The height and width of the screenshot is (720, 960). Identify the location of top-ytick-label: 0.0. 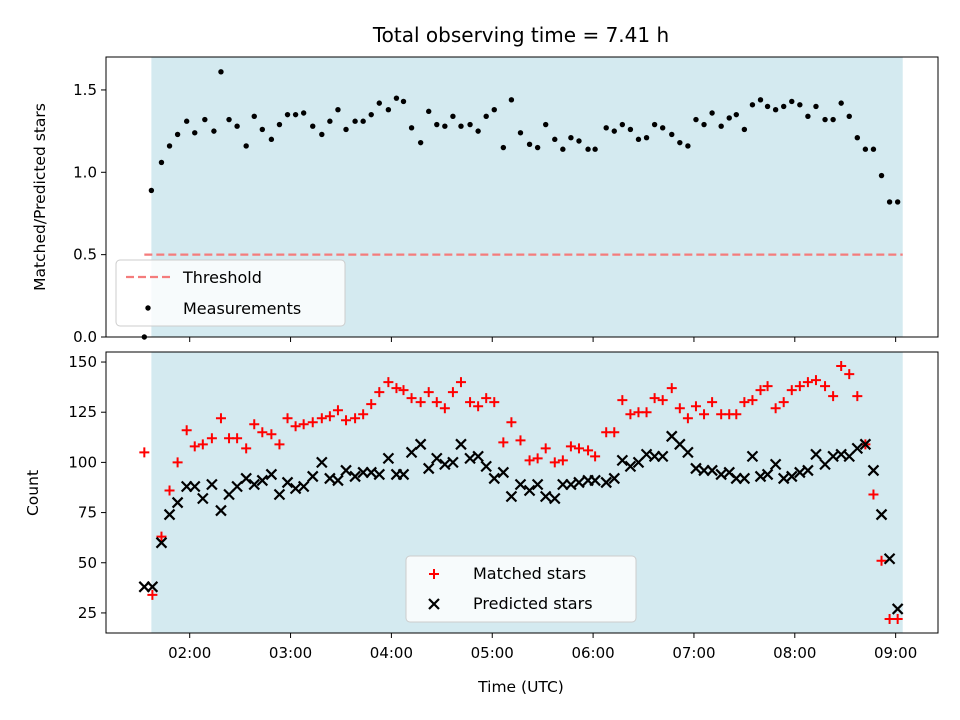
(85, 337).